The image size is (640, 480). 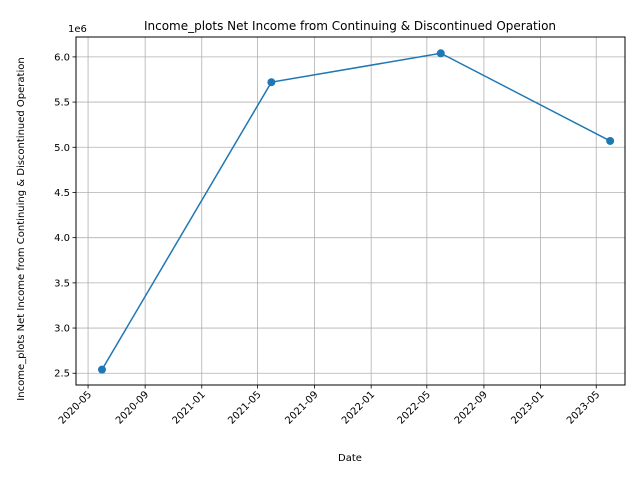 What do you see at coordinates (62, 148) in the screenshot?
I see `y-tick-label: 5.0` at bounding box center [62, 148].